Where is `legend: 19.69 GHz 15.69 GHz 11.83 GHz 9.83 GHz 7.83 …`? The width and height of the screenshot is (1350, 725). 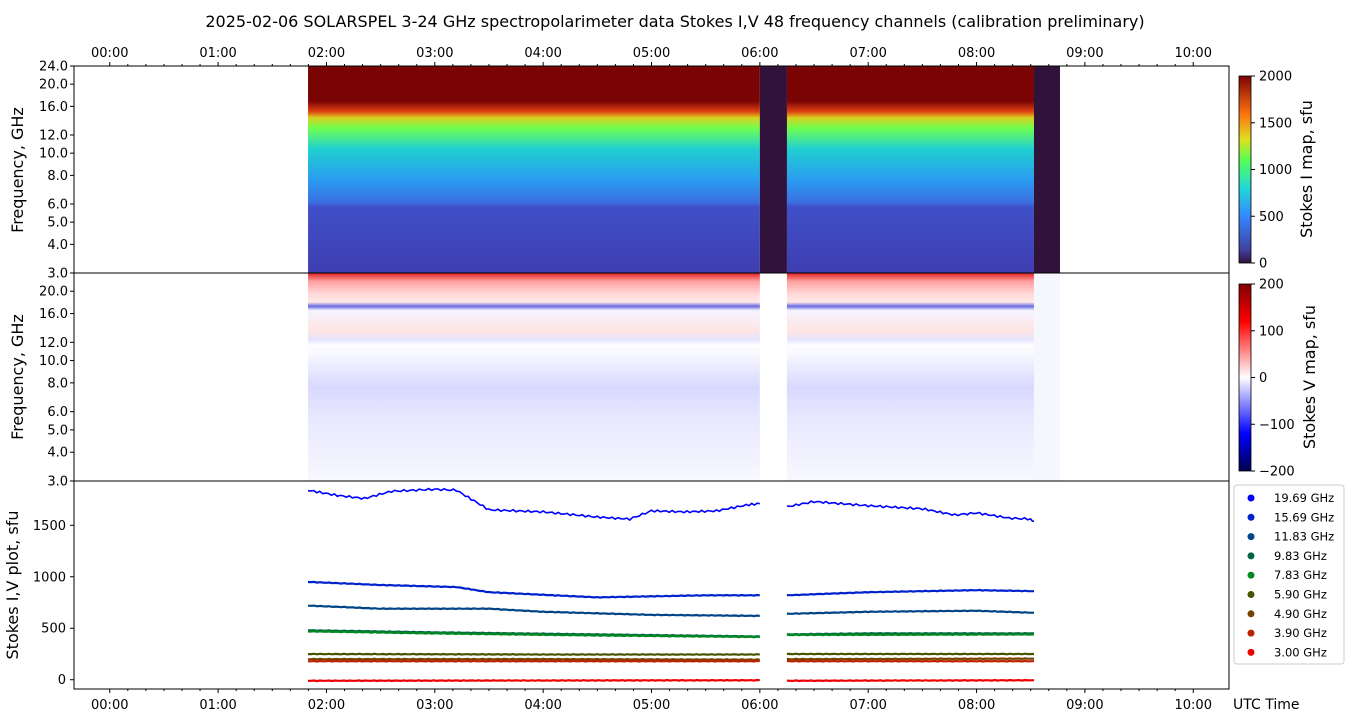 legend: 19.69 GHz 15.69 GHz 11.83 GHz 9.83 GHz 7.83 … is located at coordinates (1289, 574).